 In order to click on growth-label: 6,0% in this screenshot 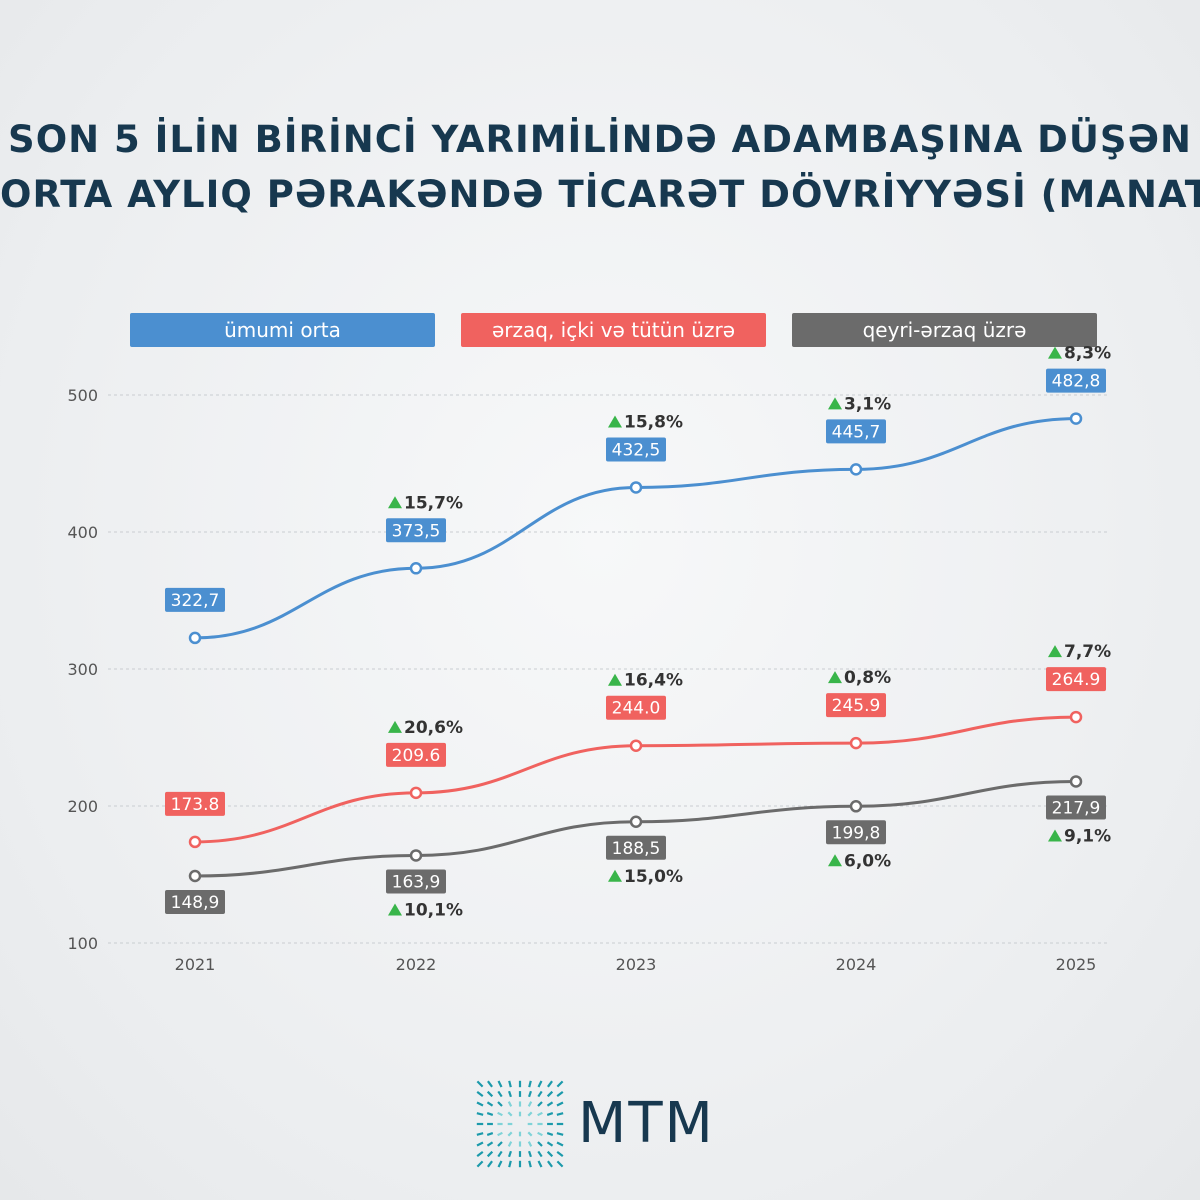, I will do `click(867, 861)`.